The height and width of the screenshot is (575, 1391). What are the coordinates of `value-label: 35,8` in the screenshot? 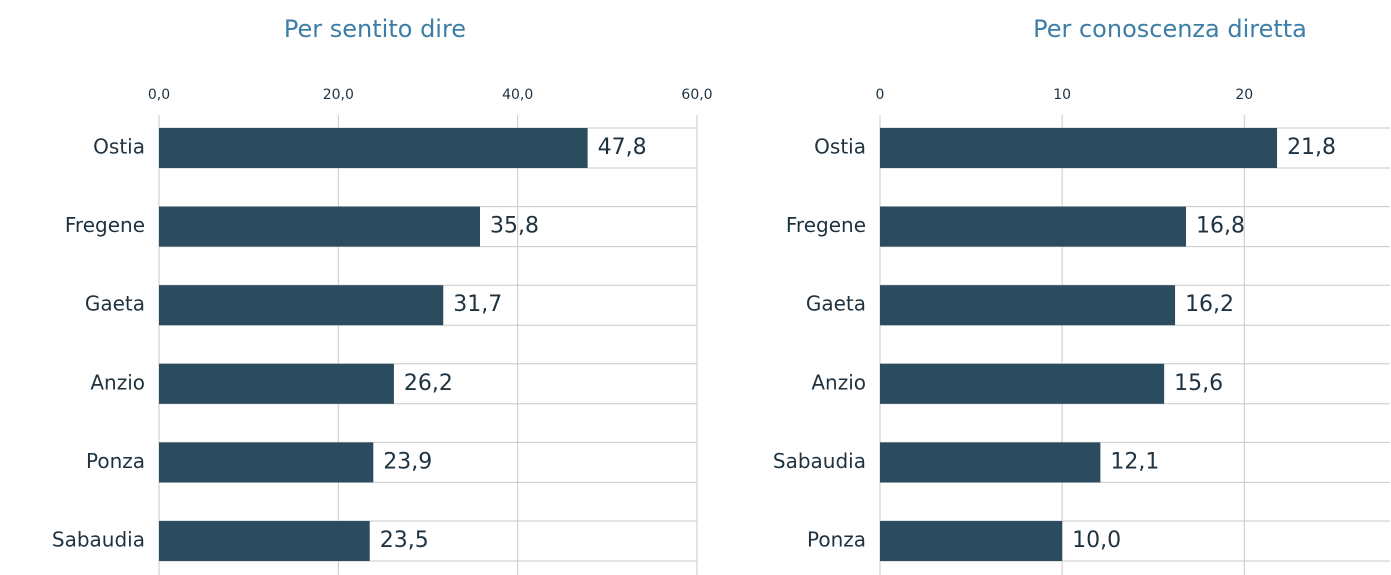 It's located at (514, 226).